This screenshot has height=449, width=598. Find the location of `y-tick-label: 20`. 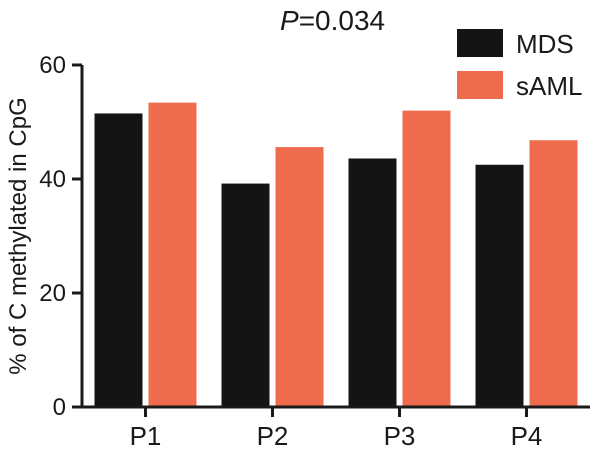

y-tick-label: 20 is located at coordinates (52, 293).